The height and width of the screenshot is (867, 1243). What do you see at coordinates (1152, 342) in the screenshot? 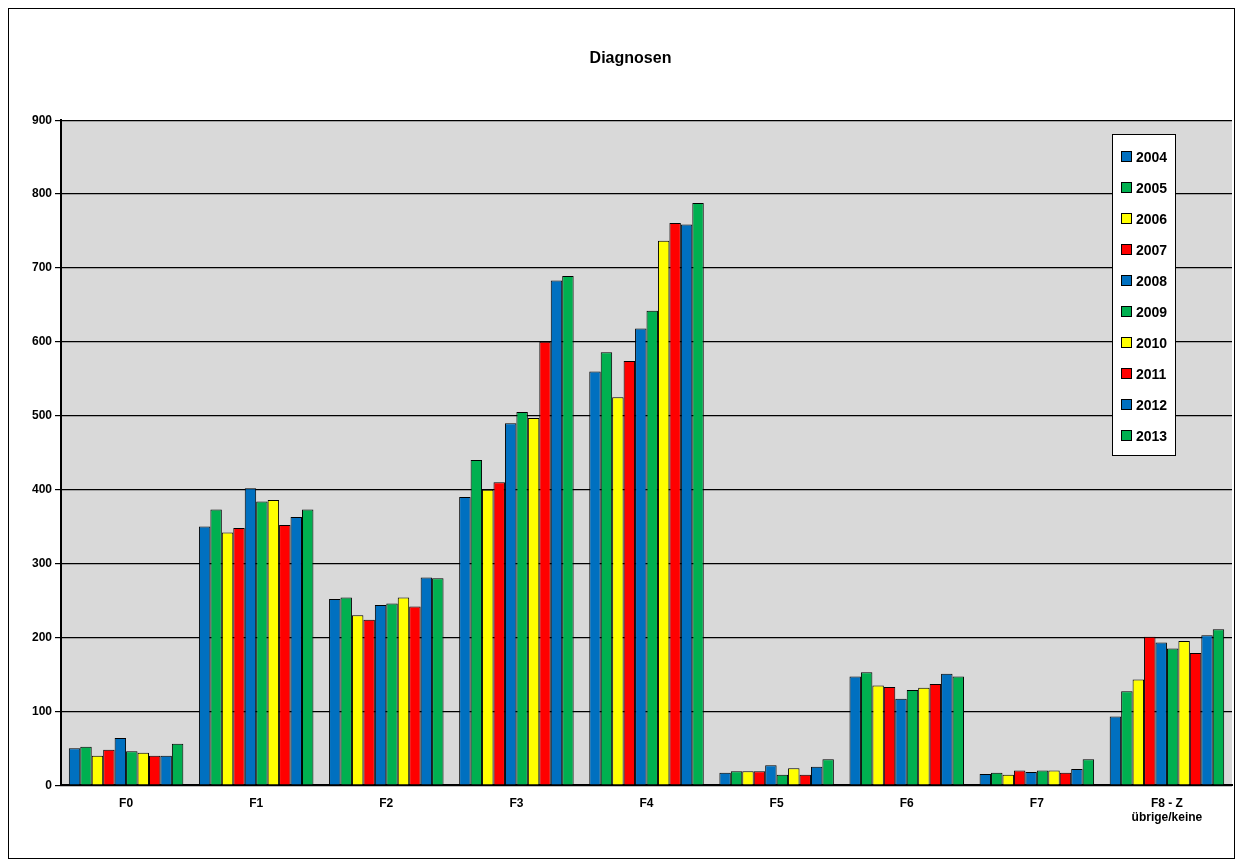
I see `legend-label: 2010` at bounding box center [1152, 342].